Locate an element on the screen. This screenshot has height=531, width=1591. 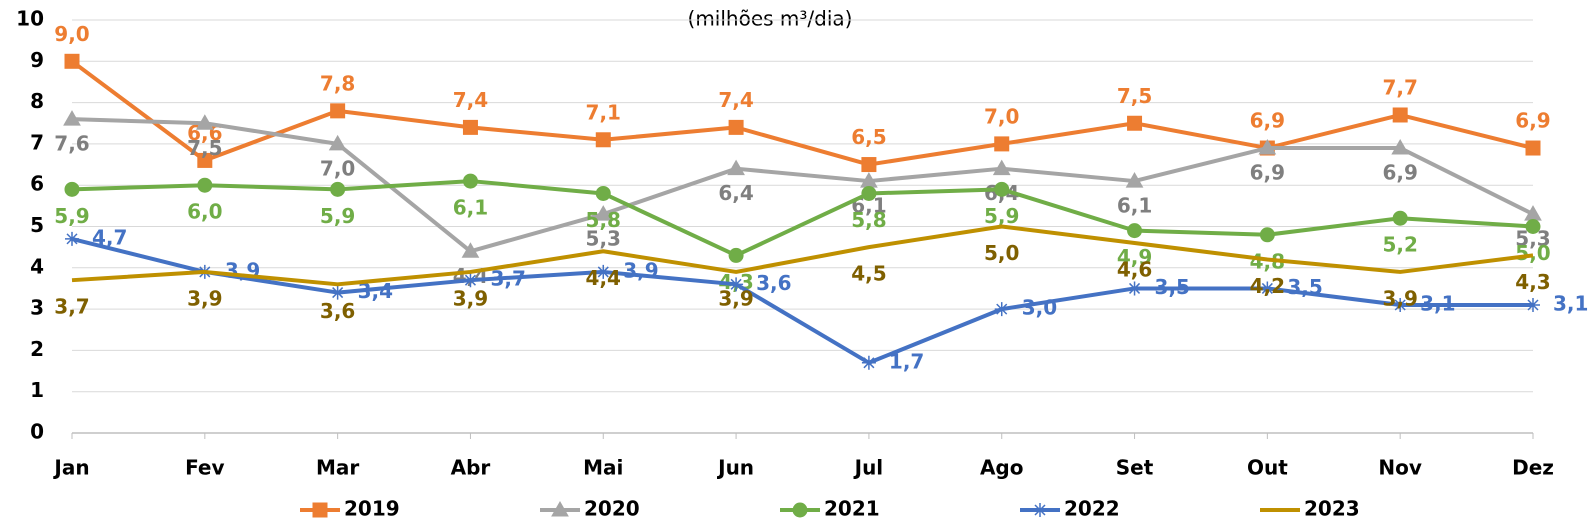
x-tick-label: Out is located at coordinates (1267, 468).